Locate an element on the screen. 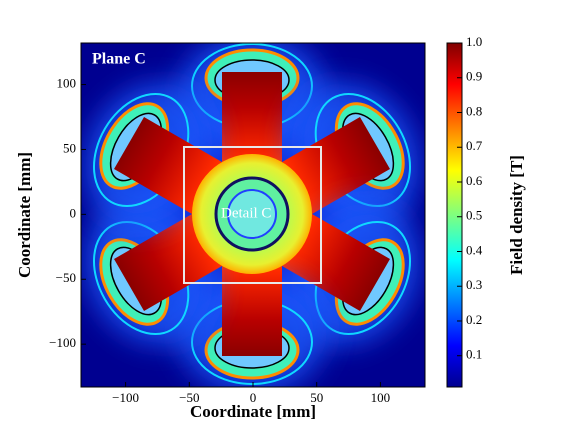 This screenshot has height=430, width=570. y-tick-label: −50 is located at coordinates (66, 277).